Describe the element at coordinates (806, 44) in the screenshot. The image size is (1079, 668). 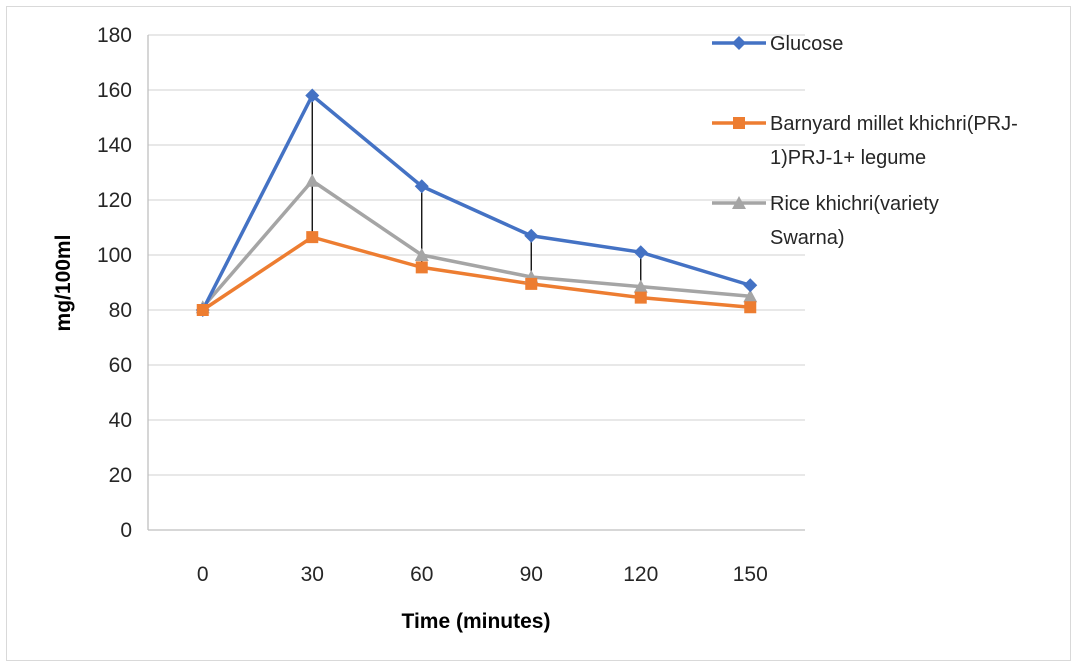
I see `legend-label: Glucose` at that location.